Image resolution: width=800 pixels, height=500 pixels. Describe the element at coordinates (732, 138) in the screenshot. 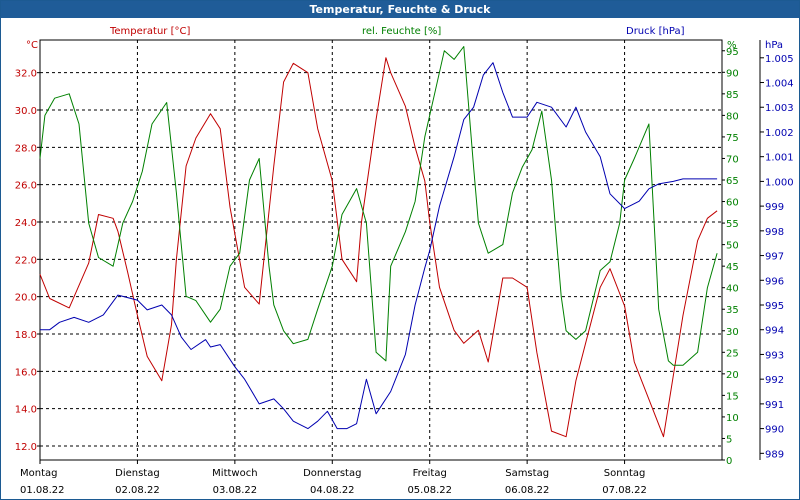

I see `humidity-tick-label: 75` at that location.